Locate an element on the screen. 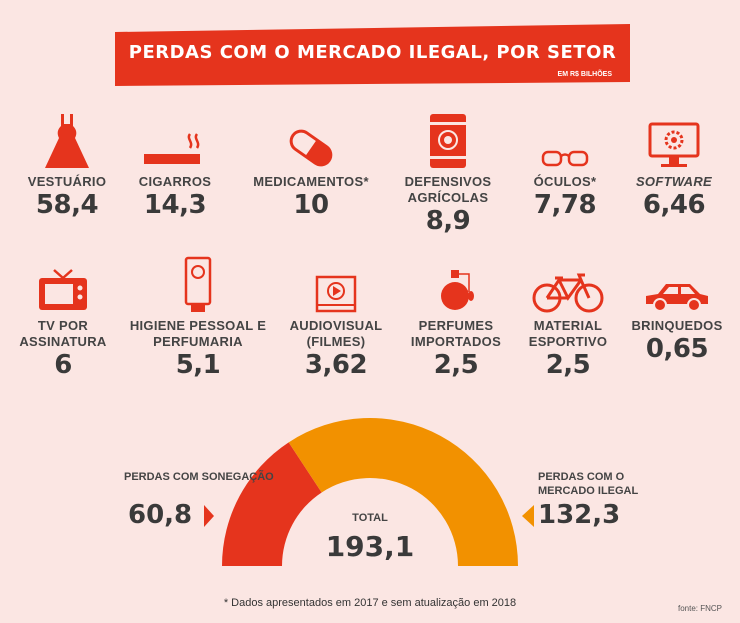 This screenshot has height=623, width=740. sector-value: 0,65 is located at coordinates (677, 349).